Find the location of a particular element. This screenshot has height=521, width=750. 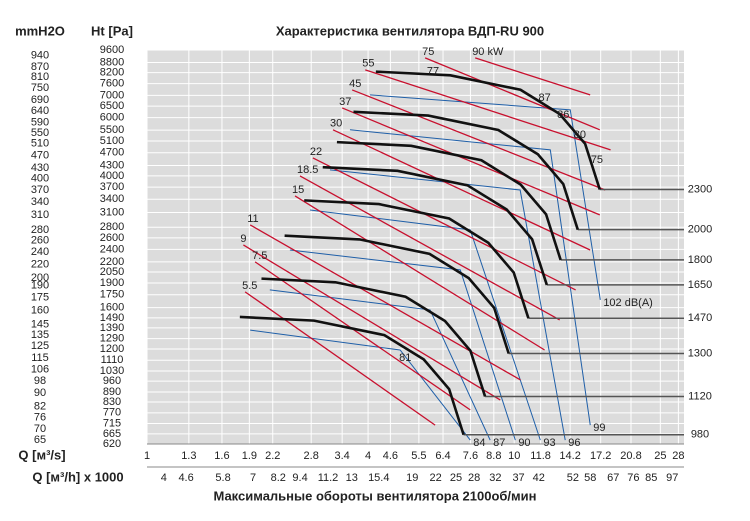

noise-label: 90 is located at coordinates (524, 443).